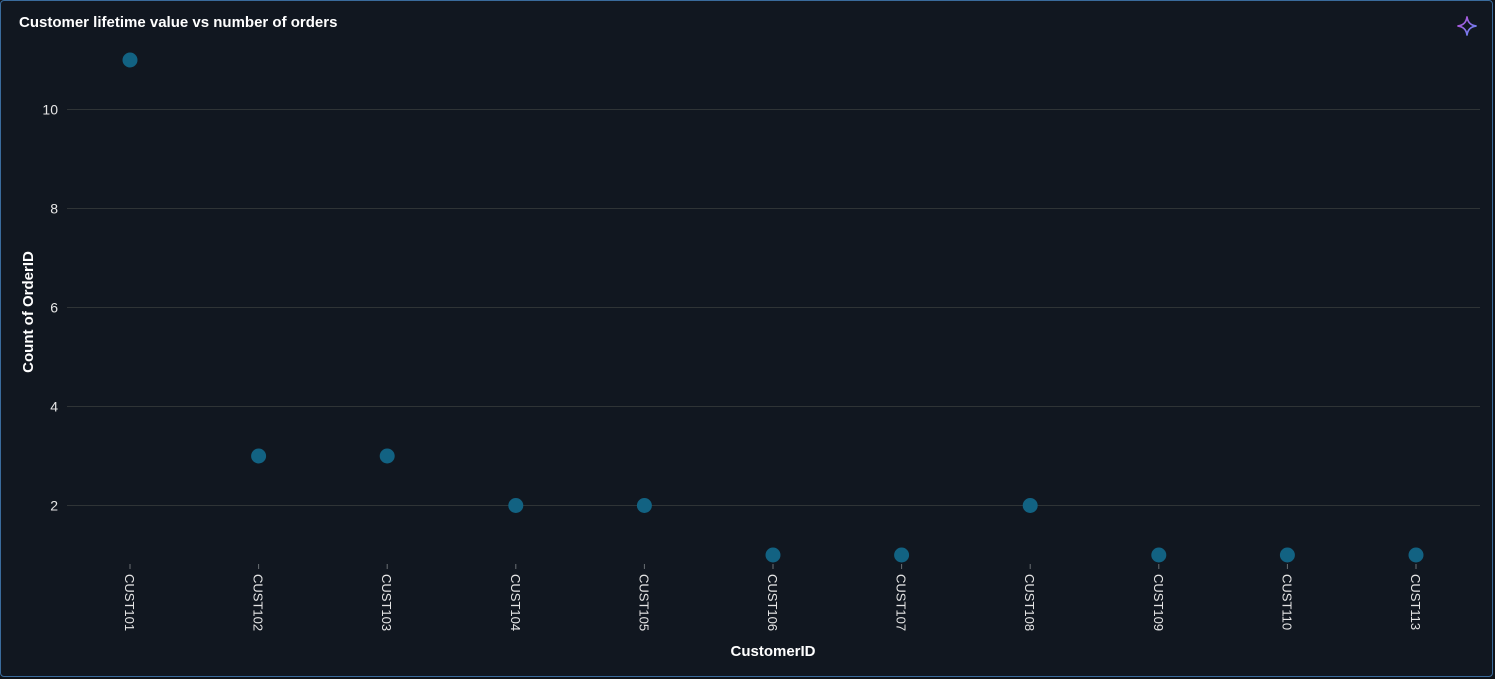  I want to click on data-point-cust113, so click(1416, 555).